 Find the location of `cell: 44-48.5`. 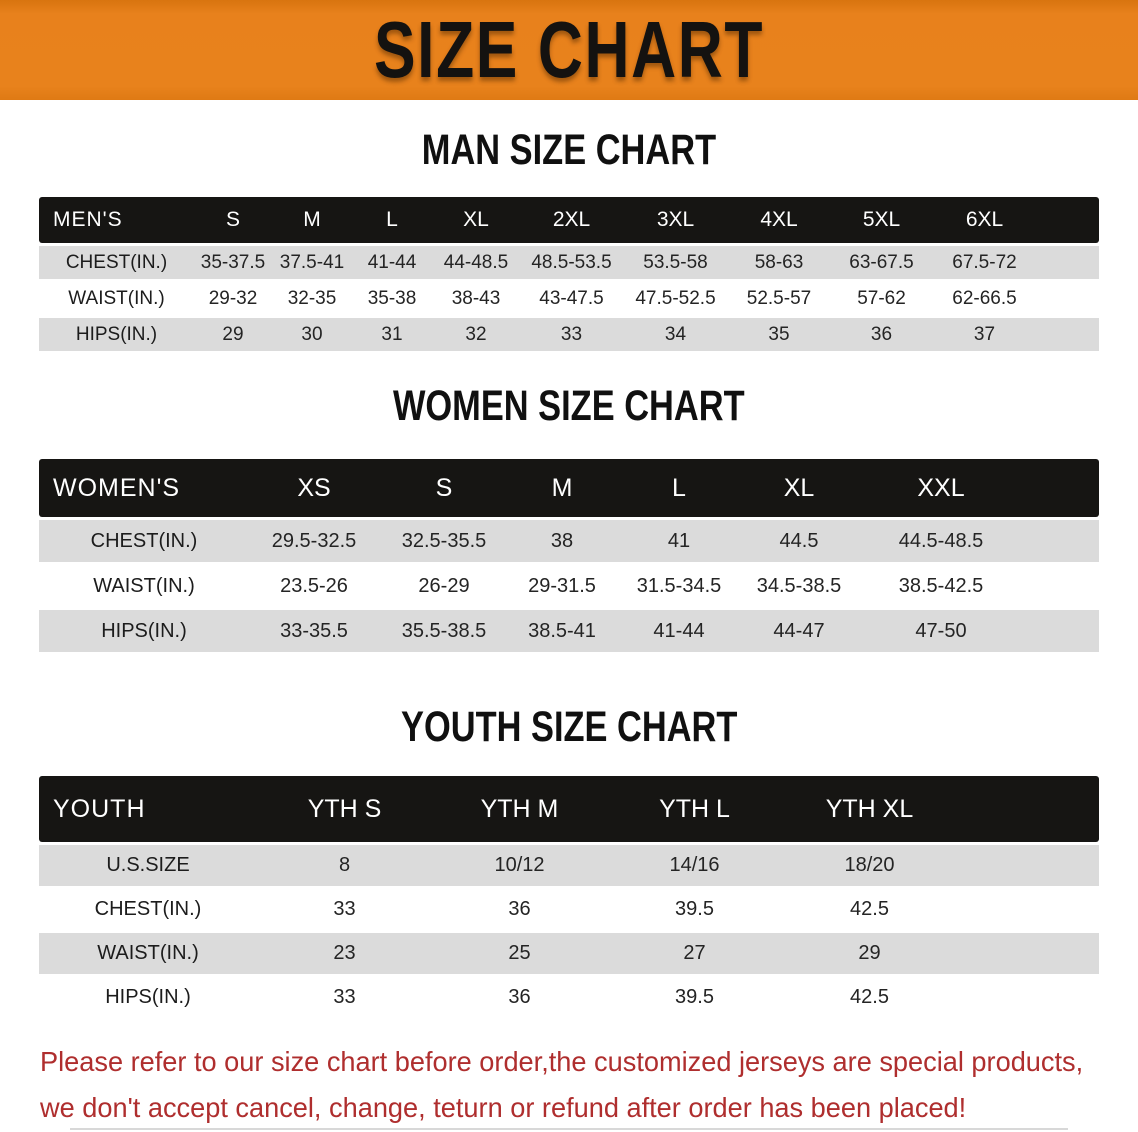

cell: 44-48.5 is located at coordinates (476, 262).